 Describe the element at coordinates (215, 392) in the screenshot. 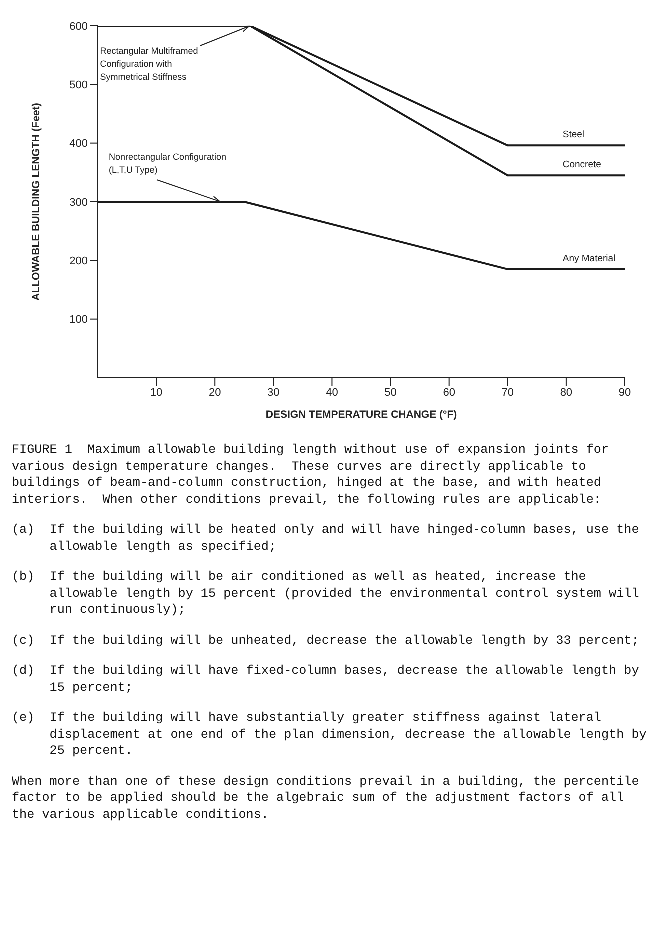

I see `x-tick-label: 20` at that location.